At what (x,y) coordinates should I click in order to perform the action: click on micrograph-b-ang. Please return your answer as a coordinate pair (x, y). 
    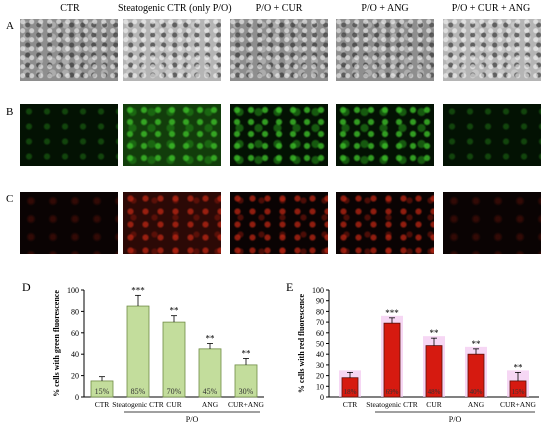
    Looking at the image, I should click on (385, 135).